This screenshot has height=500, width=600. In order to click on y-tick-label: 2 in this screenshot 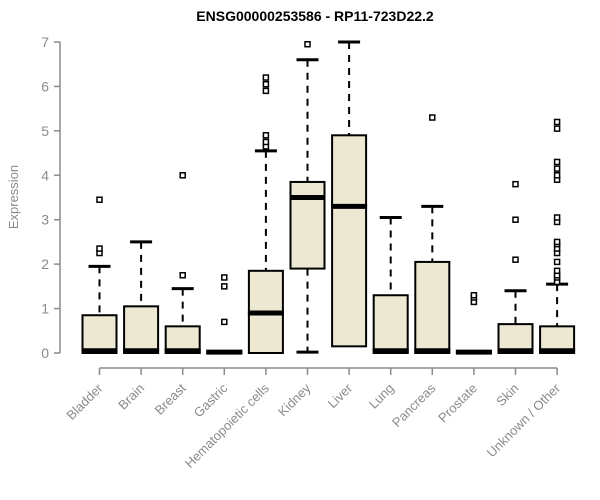, I will do `click(45, 264)`.